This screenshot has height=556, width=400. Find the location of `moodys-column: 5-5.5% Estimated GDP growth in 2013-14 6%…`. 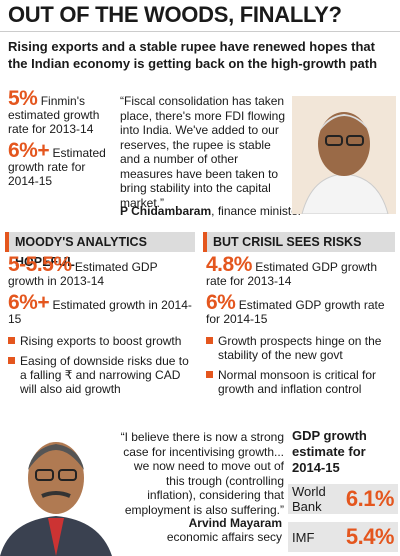

moodys-column: 5-5.5% Estimated GDP growth in 2013-14 6%… is located at coordinates (101, 328).